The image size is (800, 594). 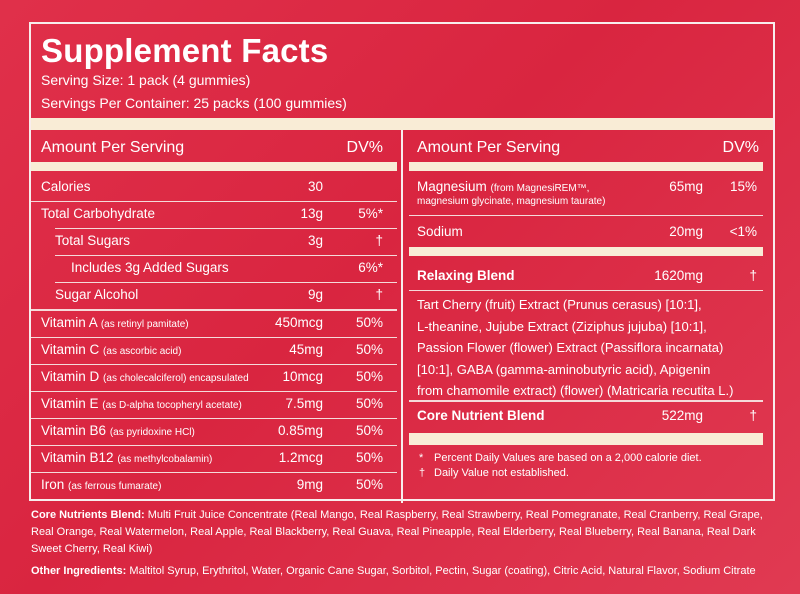 What do you see at coordinates (678, 275) in the screenshot?
I see `relaxing-blend-amount: 1620mg` at bounding box center [678, 275].